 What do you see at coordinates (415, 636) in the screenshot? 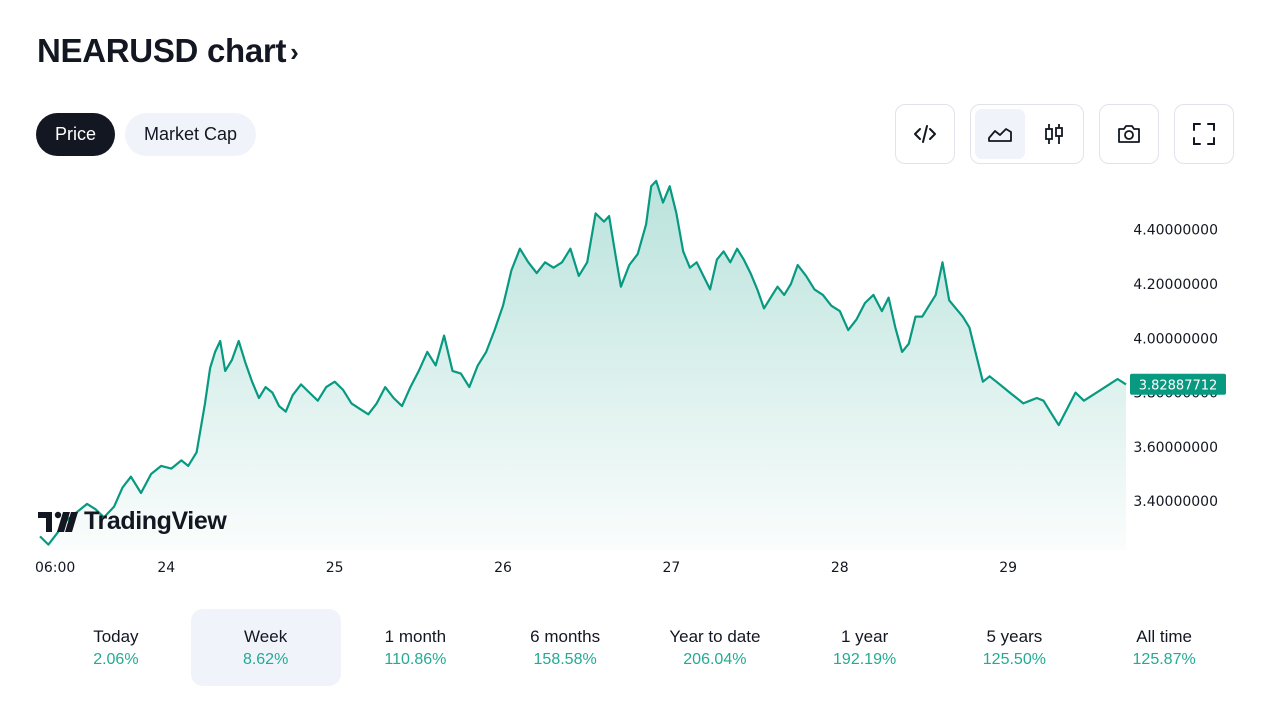
I see `period-label: 1 month` at bounding box center [415, 636].